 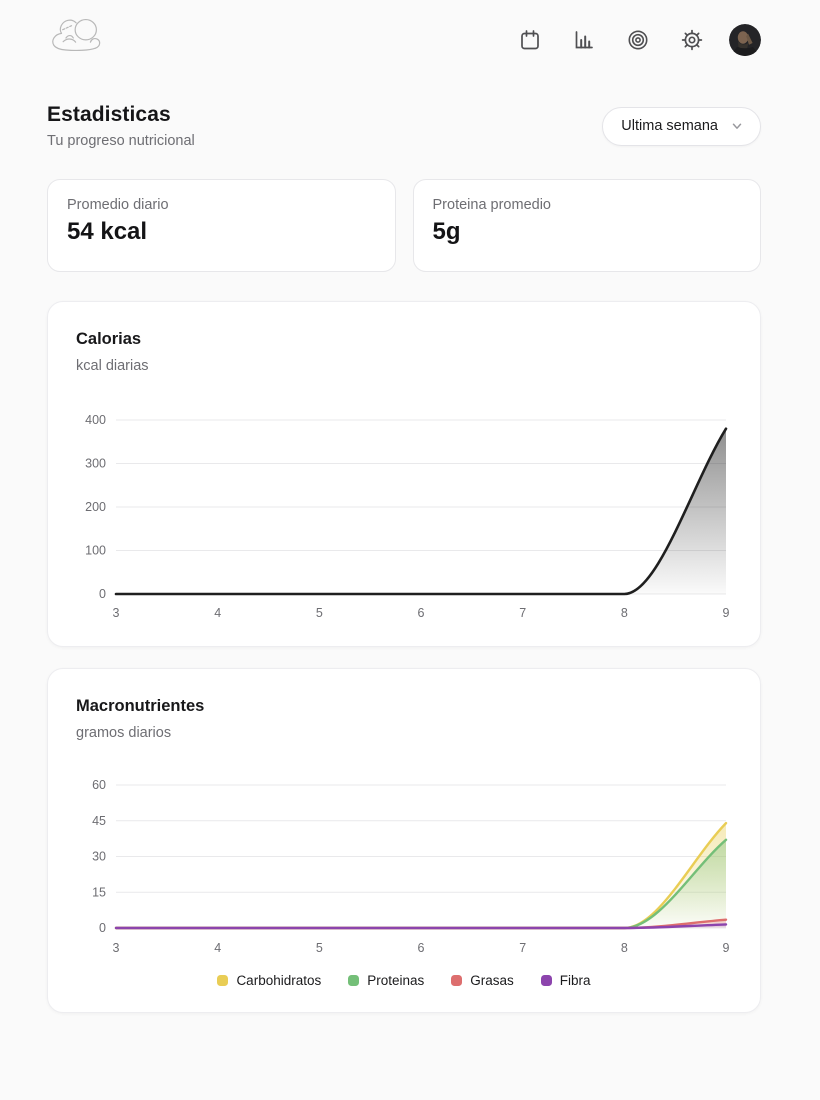 What do you see at coordinates (99, 892) in the screenshot?
I see `y-axis-tick: 15` at bounding box center [99, 892].